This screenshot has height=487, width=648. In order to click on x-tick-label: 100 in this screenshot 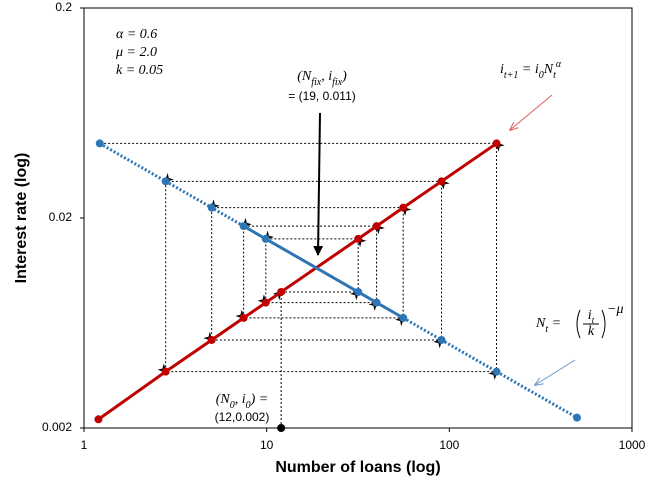, I will do `click(449, 445)`.